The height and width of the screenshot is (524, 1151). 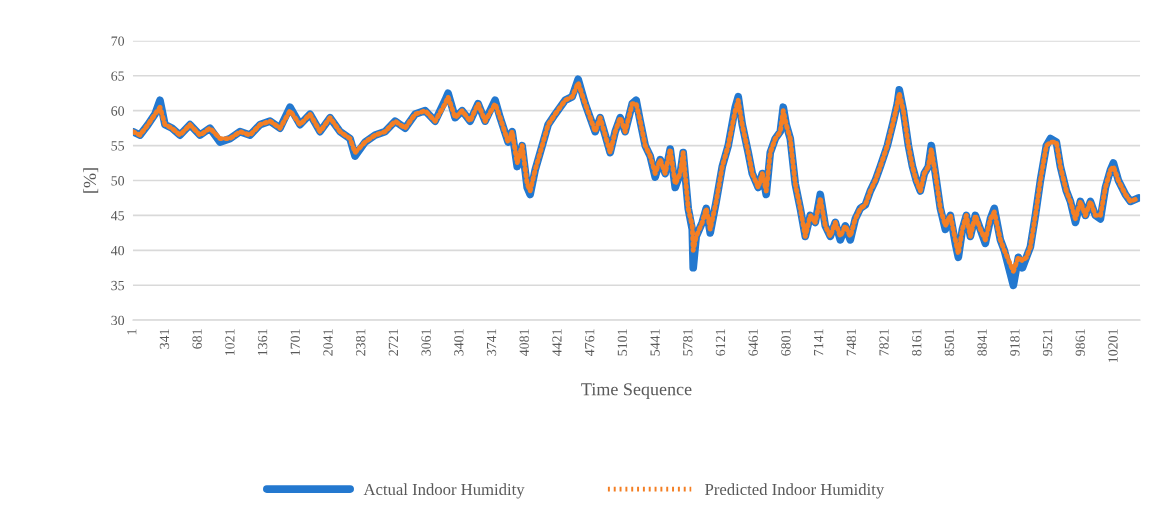 What do you see at coordinates (1113, 345) in the screenshot?
I see `x-tick-label: 10201` at bounding box center [1113, 345].